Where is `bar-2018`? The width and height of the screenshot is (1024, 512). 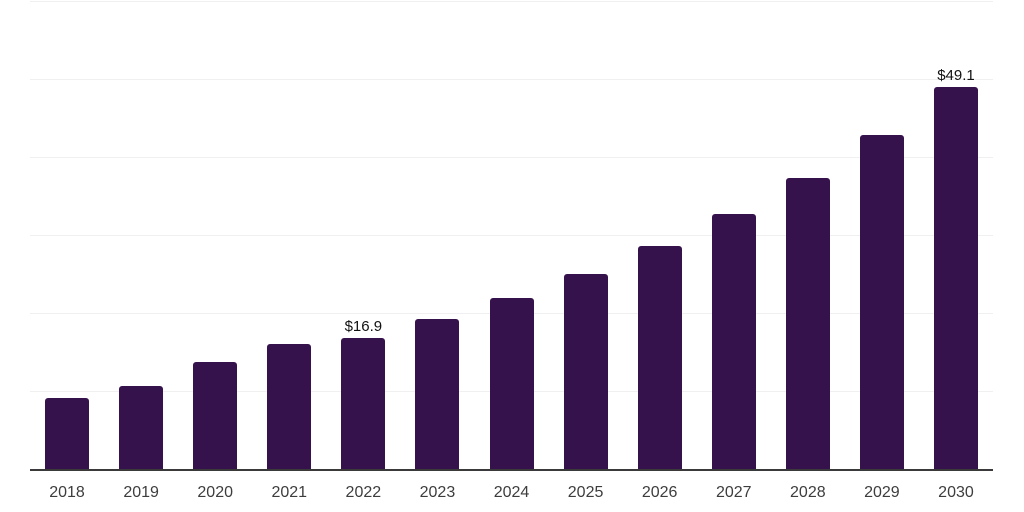
bar-2018 is located at coordinates (67, 434).